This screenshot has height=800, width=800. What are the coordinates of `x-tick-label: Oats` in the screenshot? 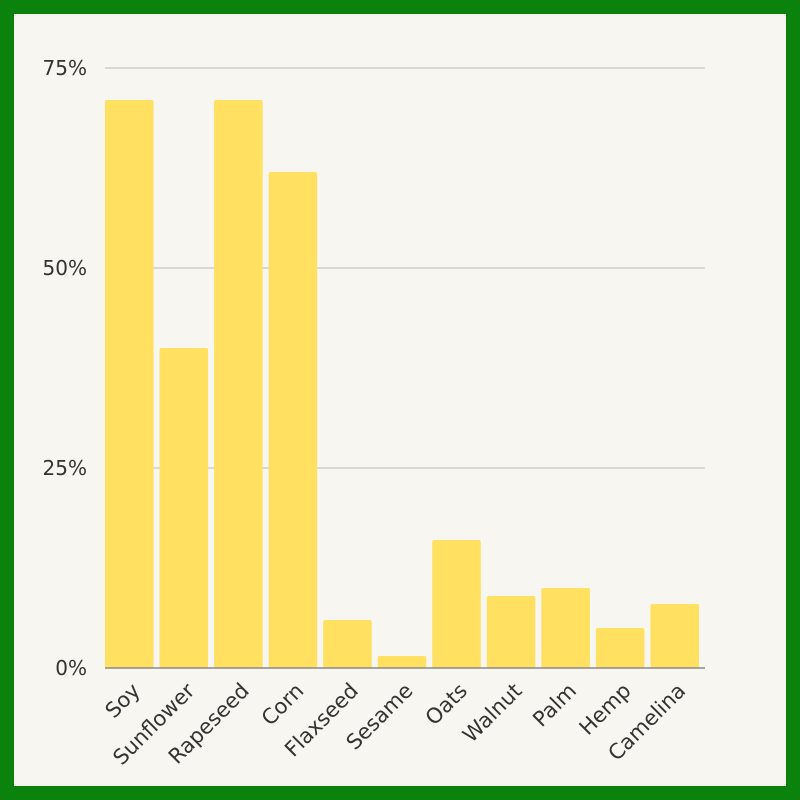 It's located at (446, 704).